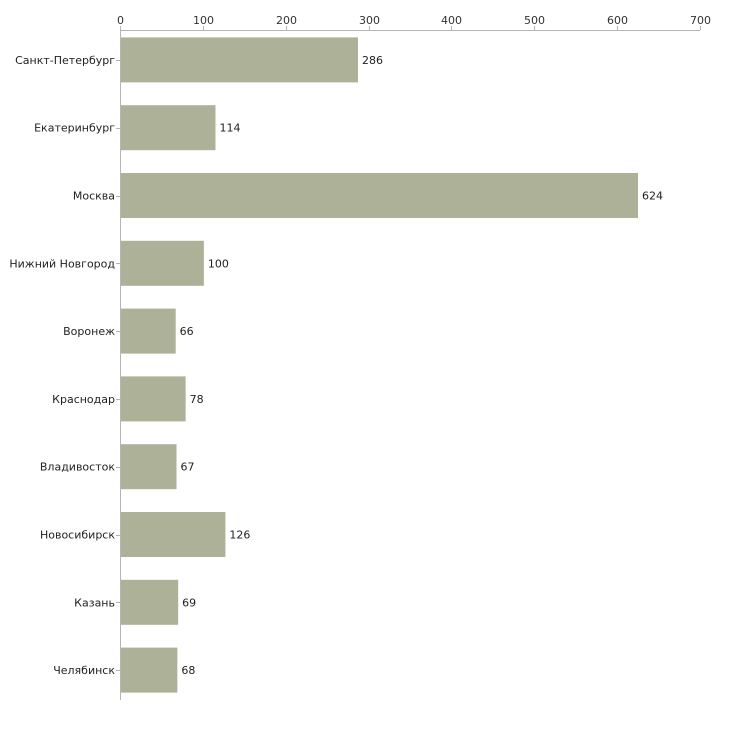 Image resolution: width=730 pixels, height=730 pixels. I want to click on y-axis, so click(118, 365).